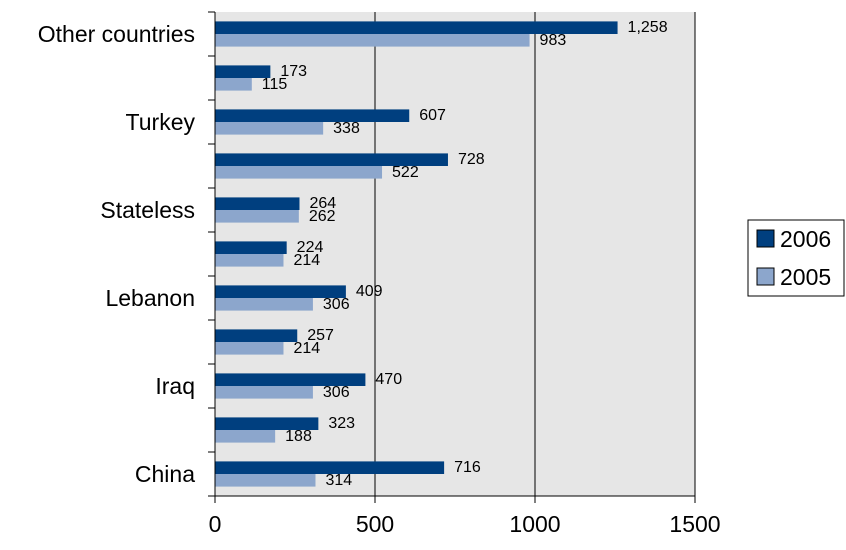 This screenshot has width=846, height=550. Describe the element at coordinates (805, 277) in the screenshot. I see `legend-label-2005: 2005` at that location.